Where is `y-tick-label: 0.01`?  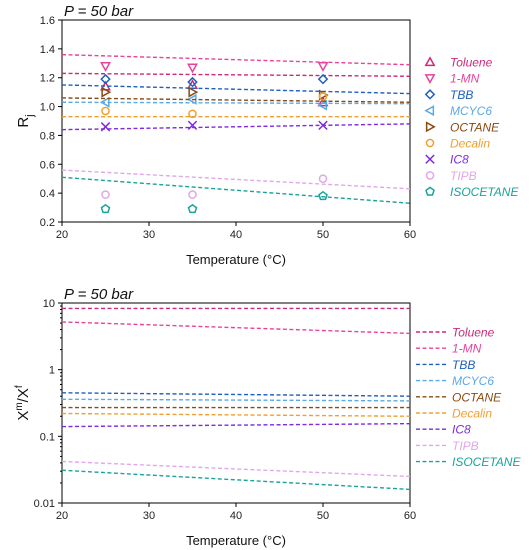
y-tick-label: 0.01 is located at coordinates (44, 504).